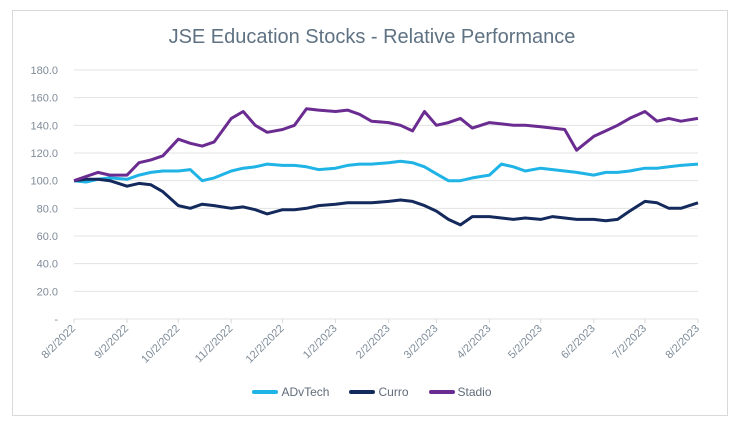  What do you see at coordinates (578, 342) in the screenshot?
I see `x-tick-label: 6/2/2023` at bounding box center [578, 342].